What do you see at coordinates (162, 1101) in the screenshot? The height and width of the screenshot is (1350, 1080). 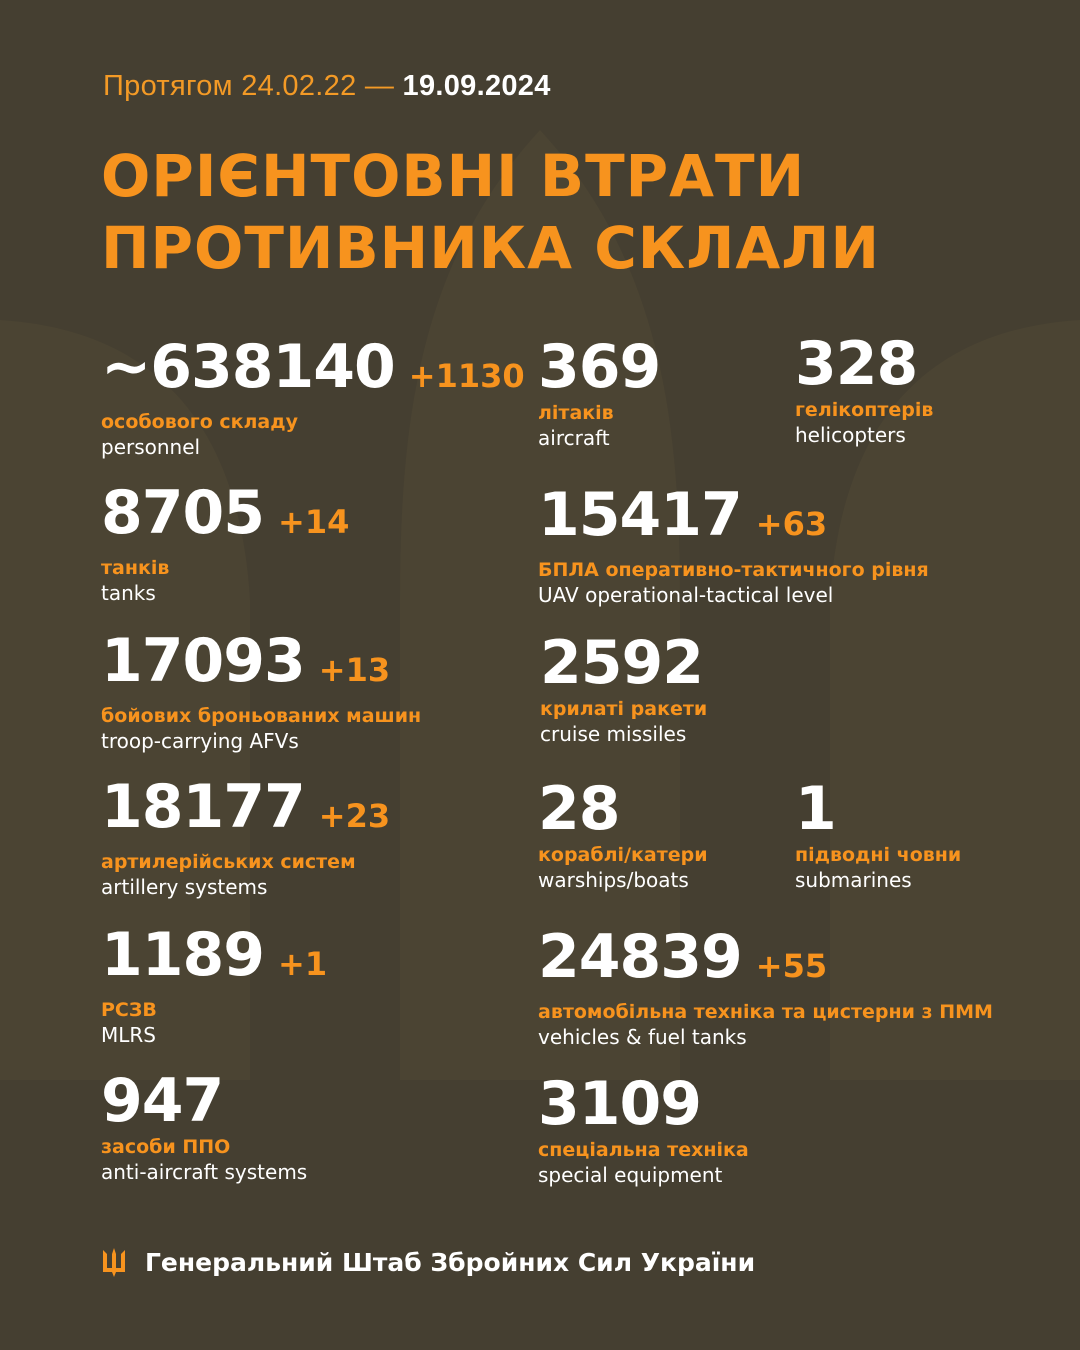 I see `stat-value: 947` at bounding box center [162, 1101].